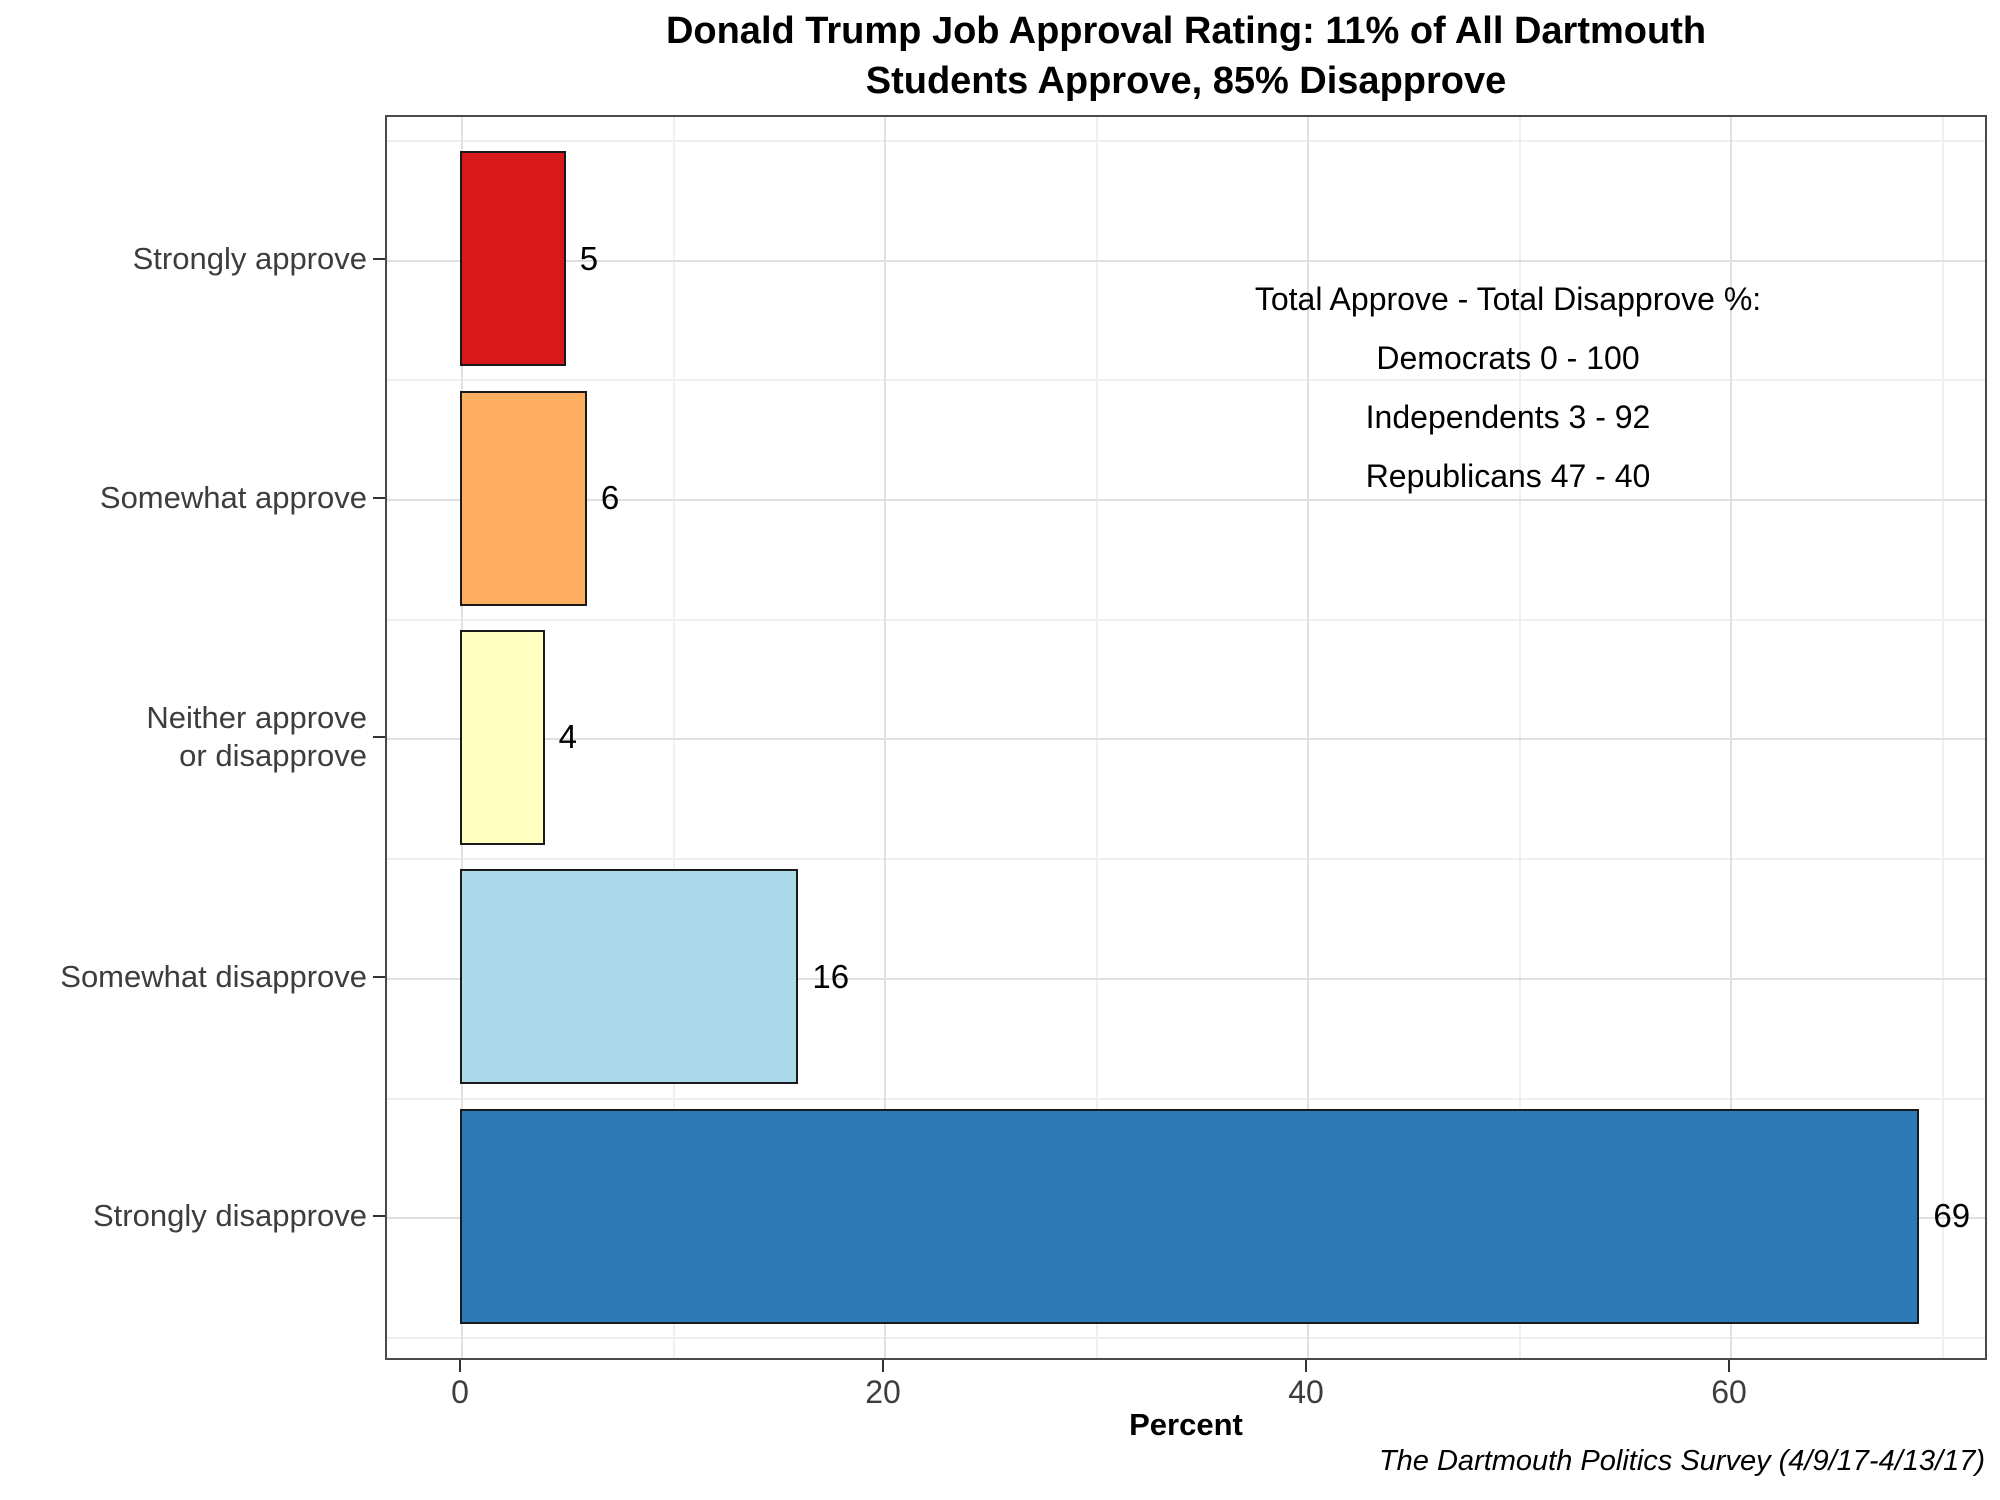 The image size is (2000, 1500). What do you see at coordinates (1508, 417) in the screenshot?
I see `annotation-line-independents: Independents 3 - 92` at bounding box center [1508, 417].